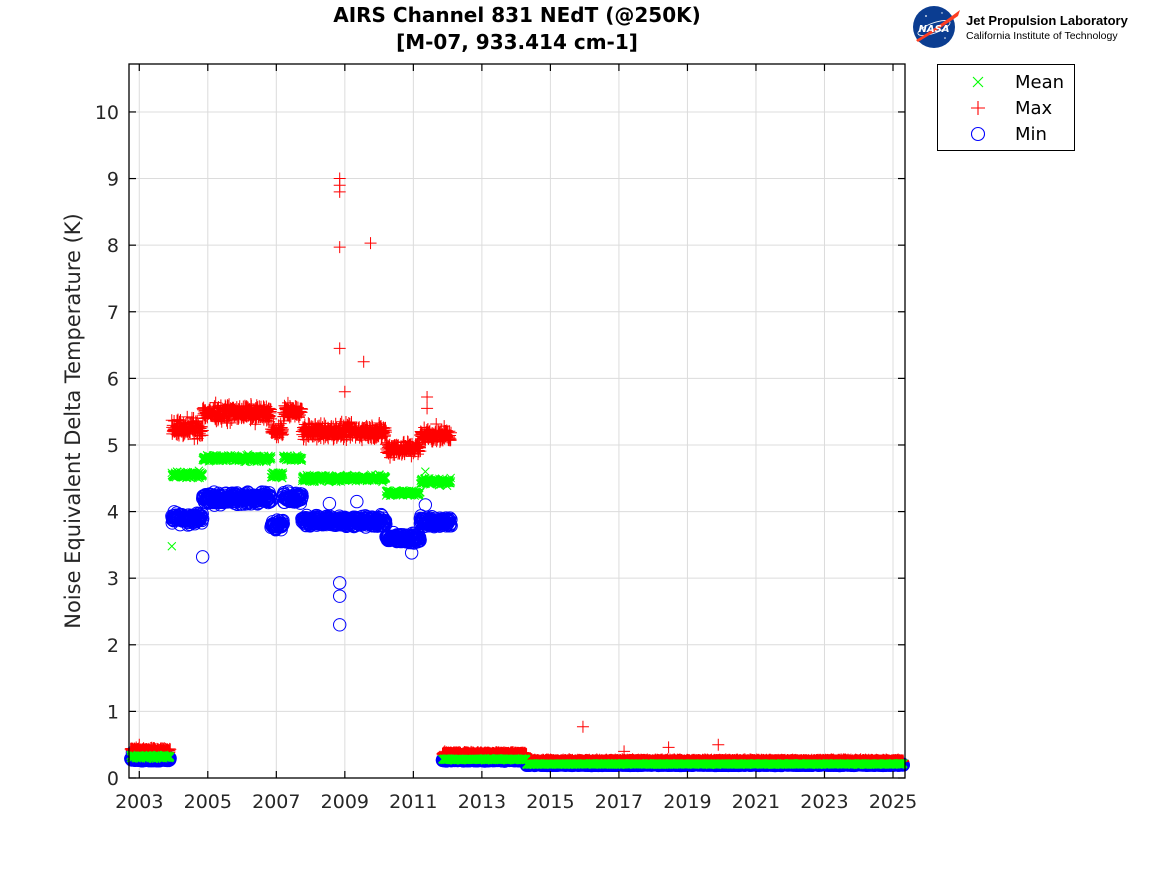 This screenshot has height=875, width=1167. Describe the element at coordinates (933, 29) in the screenshot. I see `nasa-badge-text: NASA` at that location.